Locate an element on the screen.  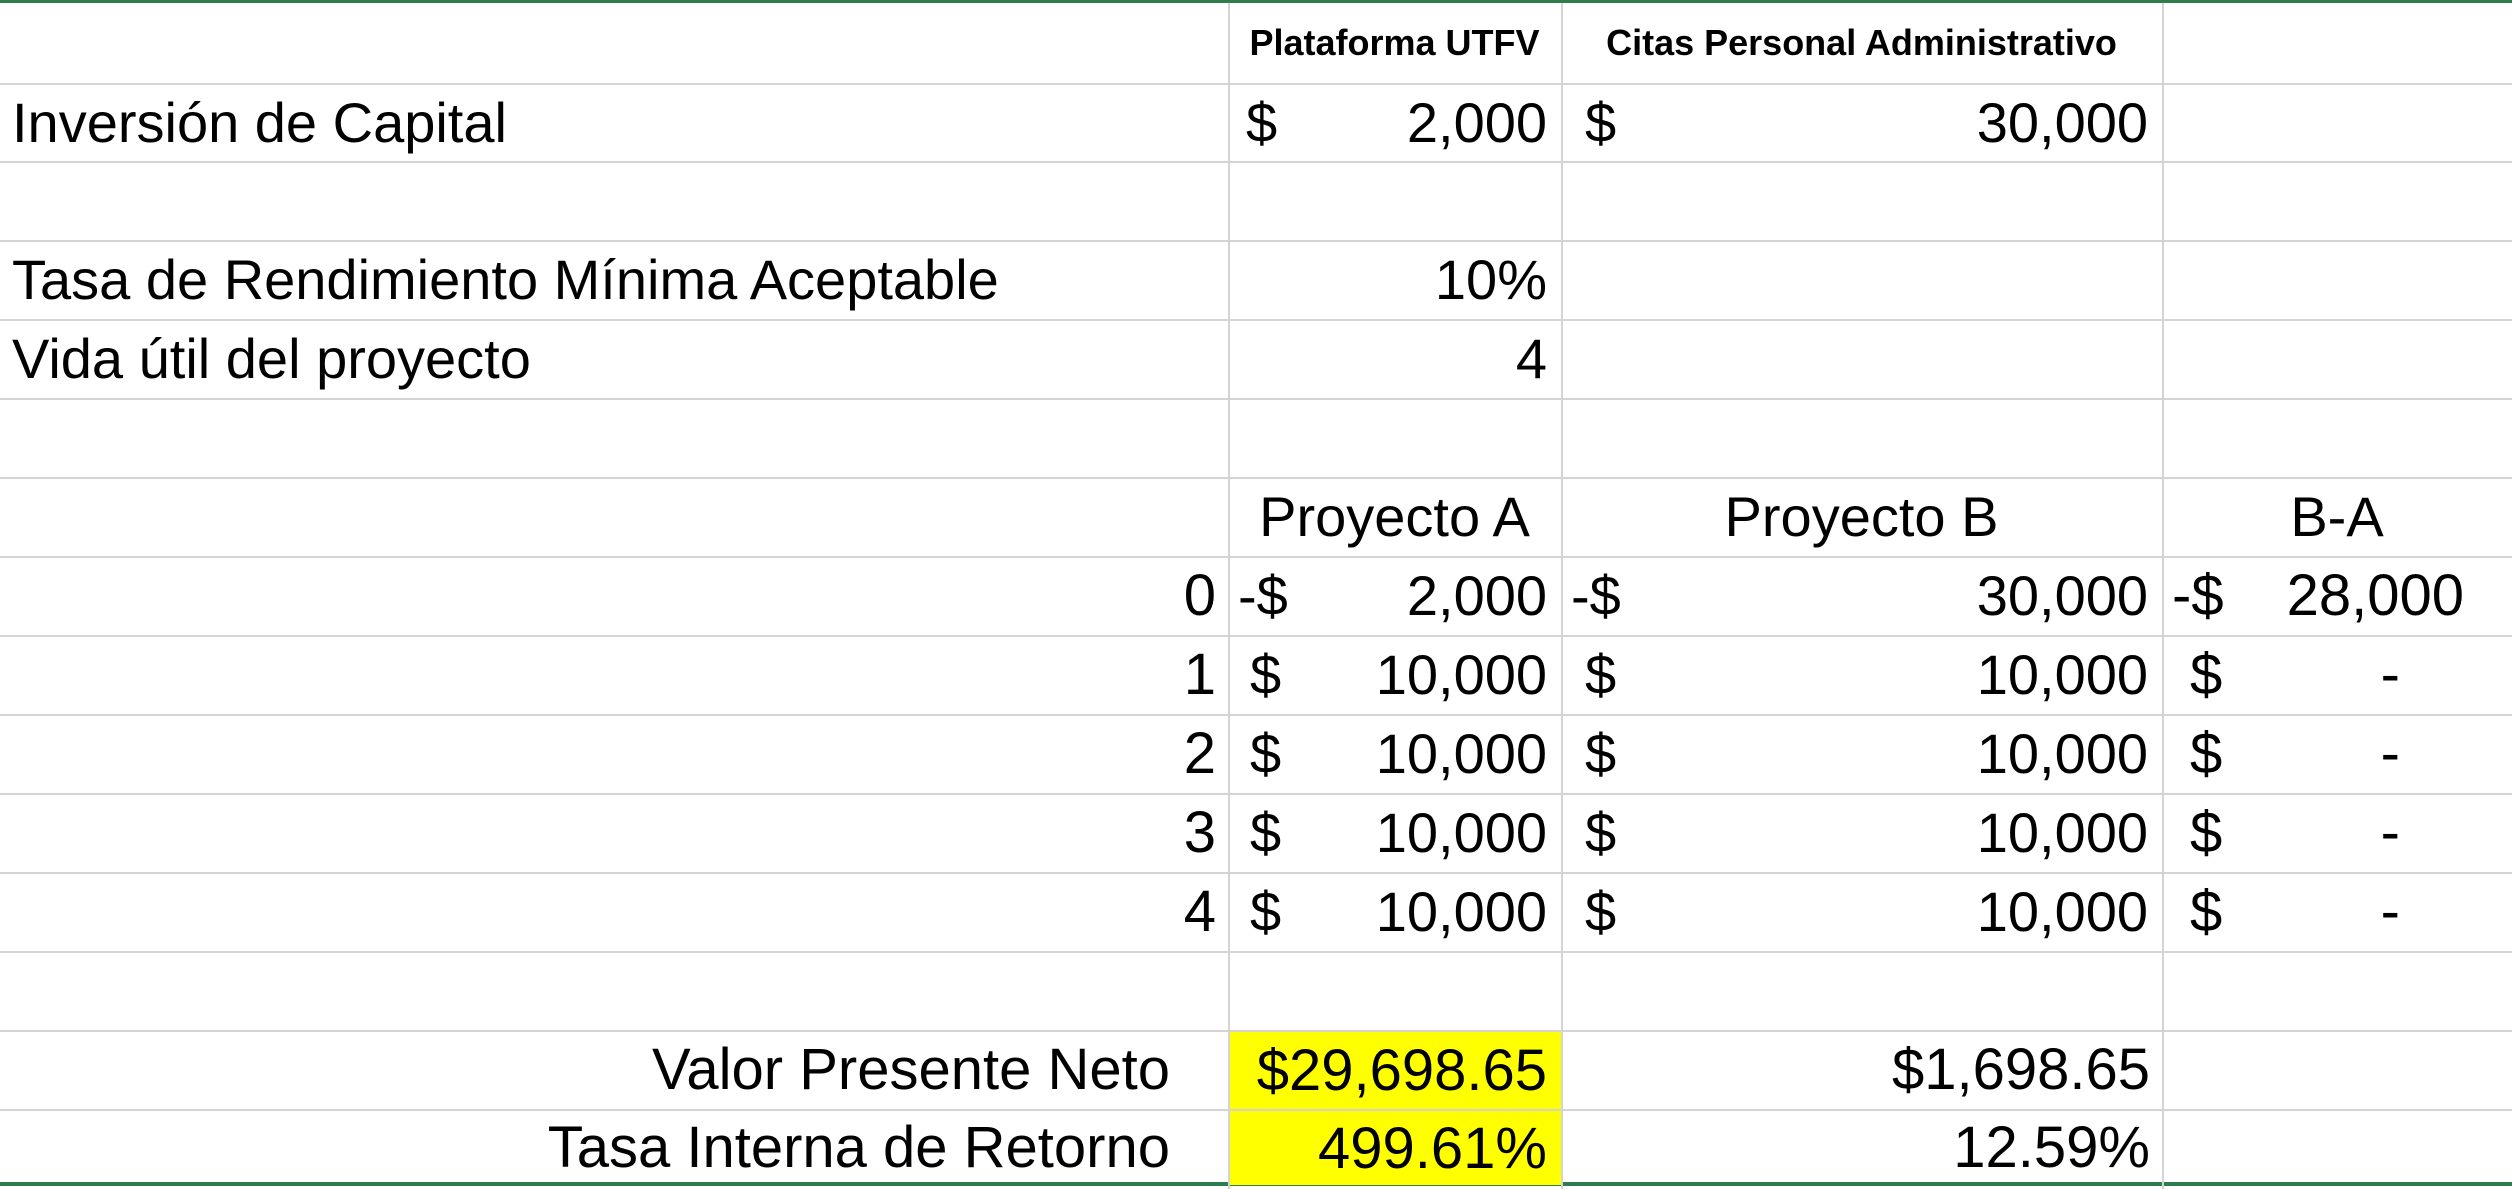
header-b-minus-a: B-A is located at coordinates (2337, 516).